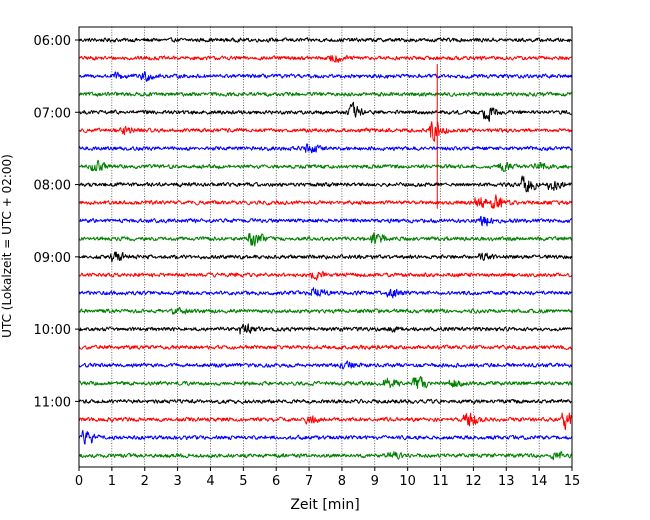 The height and width of the screenshot is (520, 650). Describe the element at coordinates (324, 505) in the screenshot. I see `x-axis-label: Zeit [min]` at that location.